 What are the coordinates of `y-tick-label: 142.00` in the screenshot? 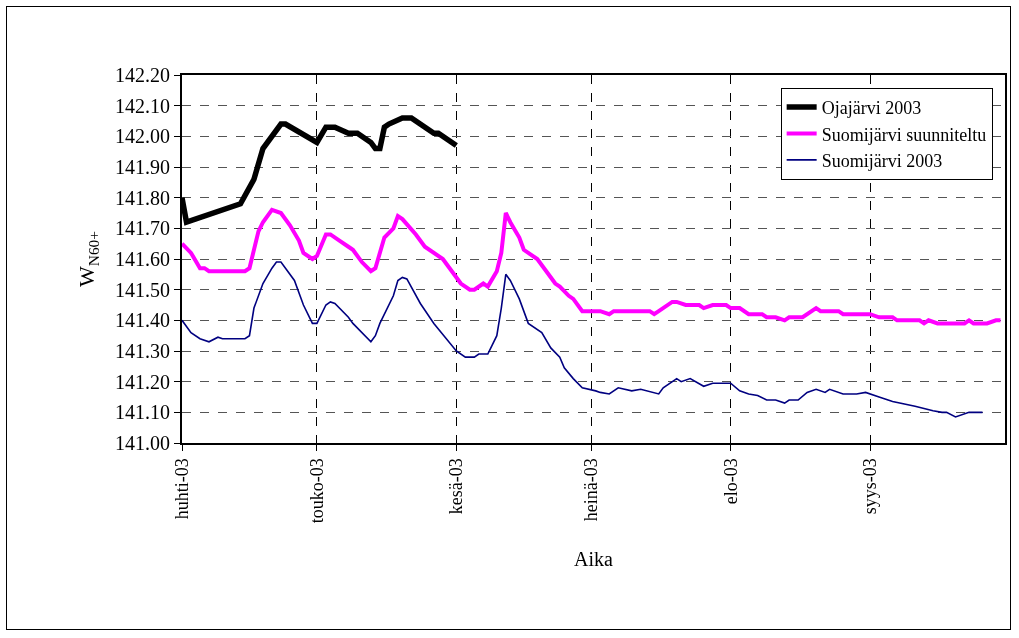 It's located at (142, 136).